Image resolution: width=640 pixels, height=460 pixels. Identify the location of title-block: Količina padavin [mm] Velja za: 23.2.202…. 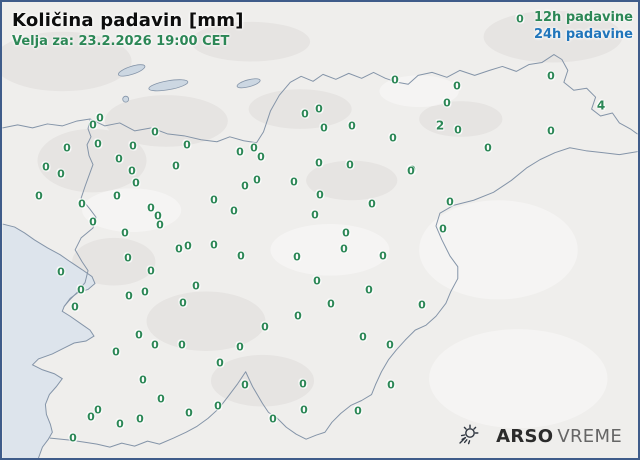
(128, 29).